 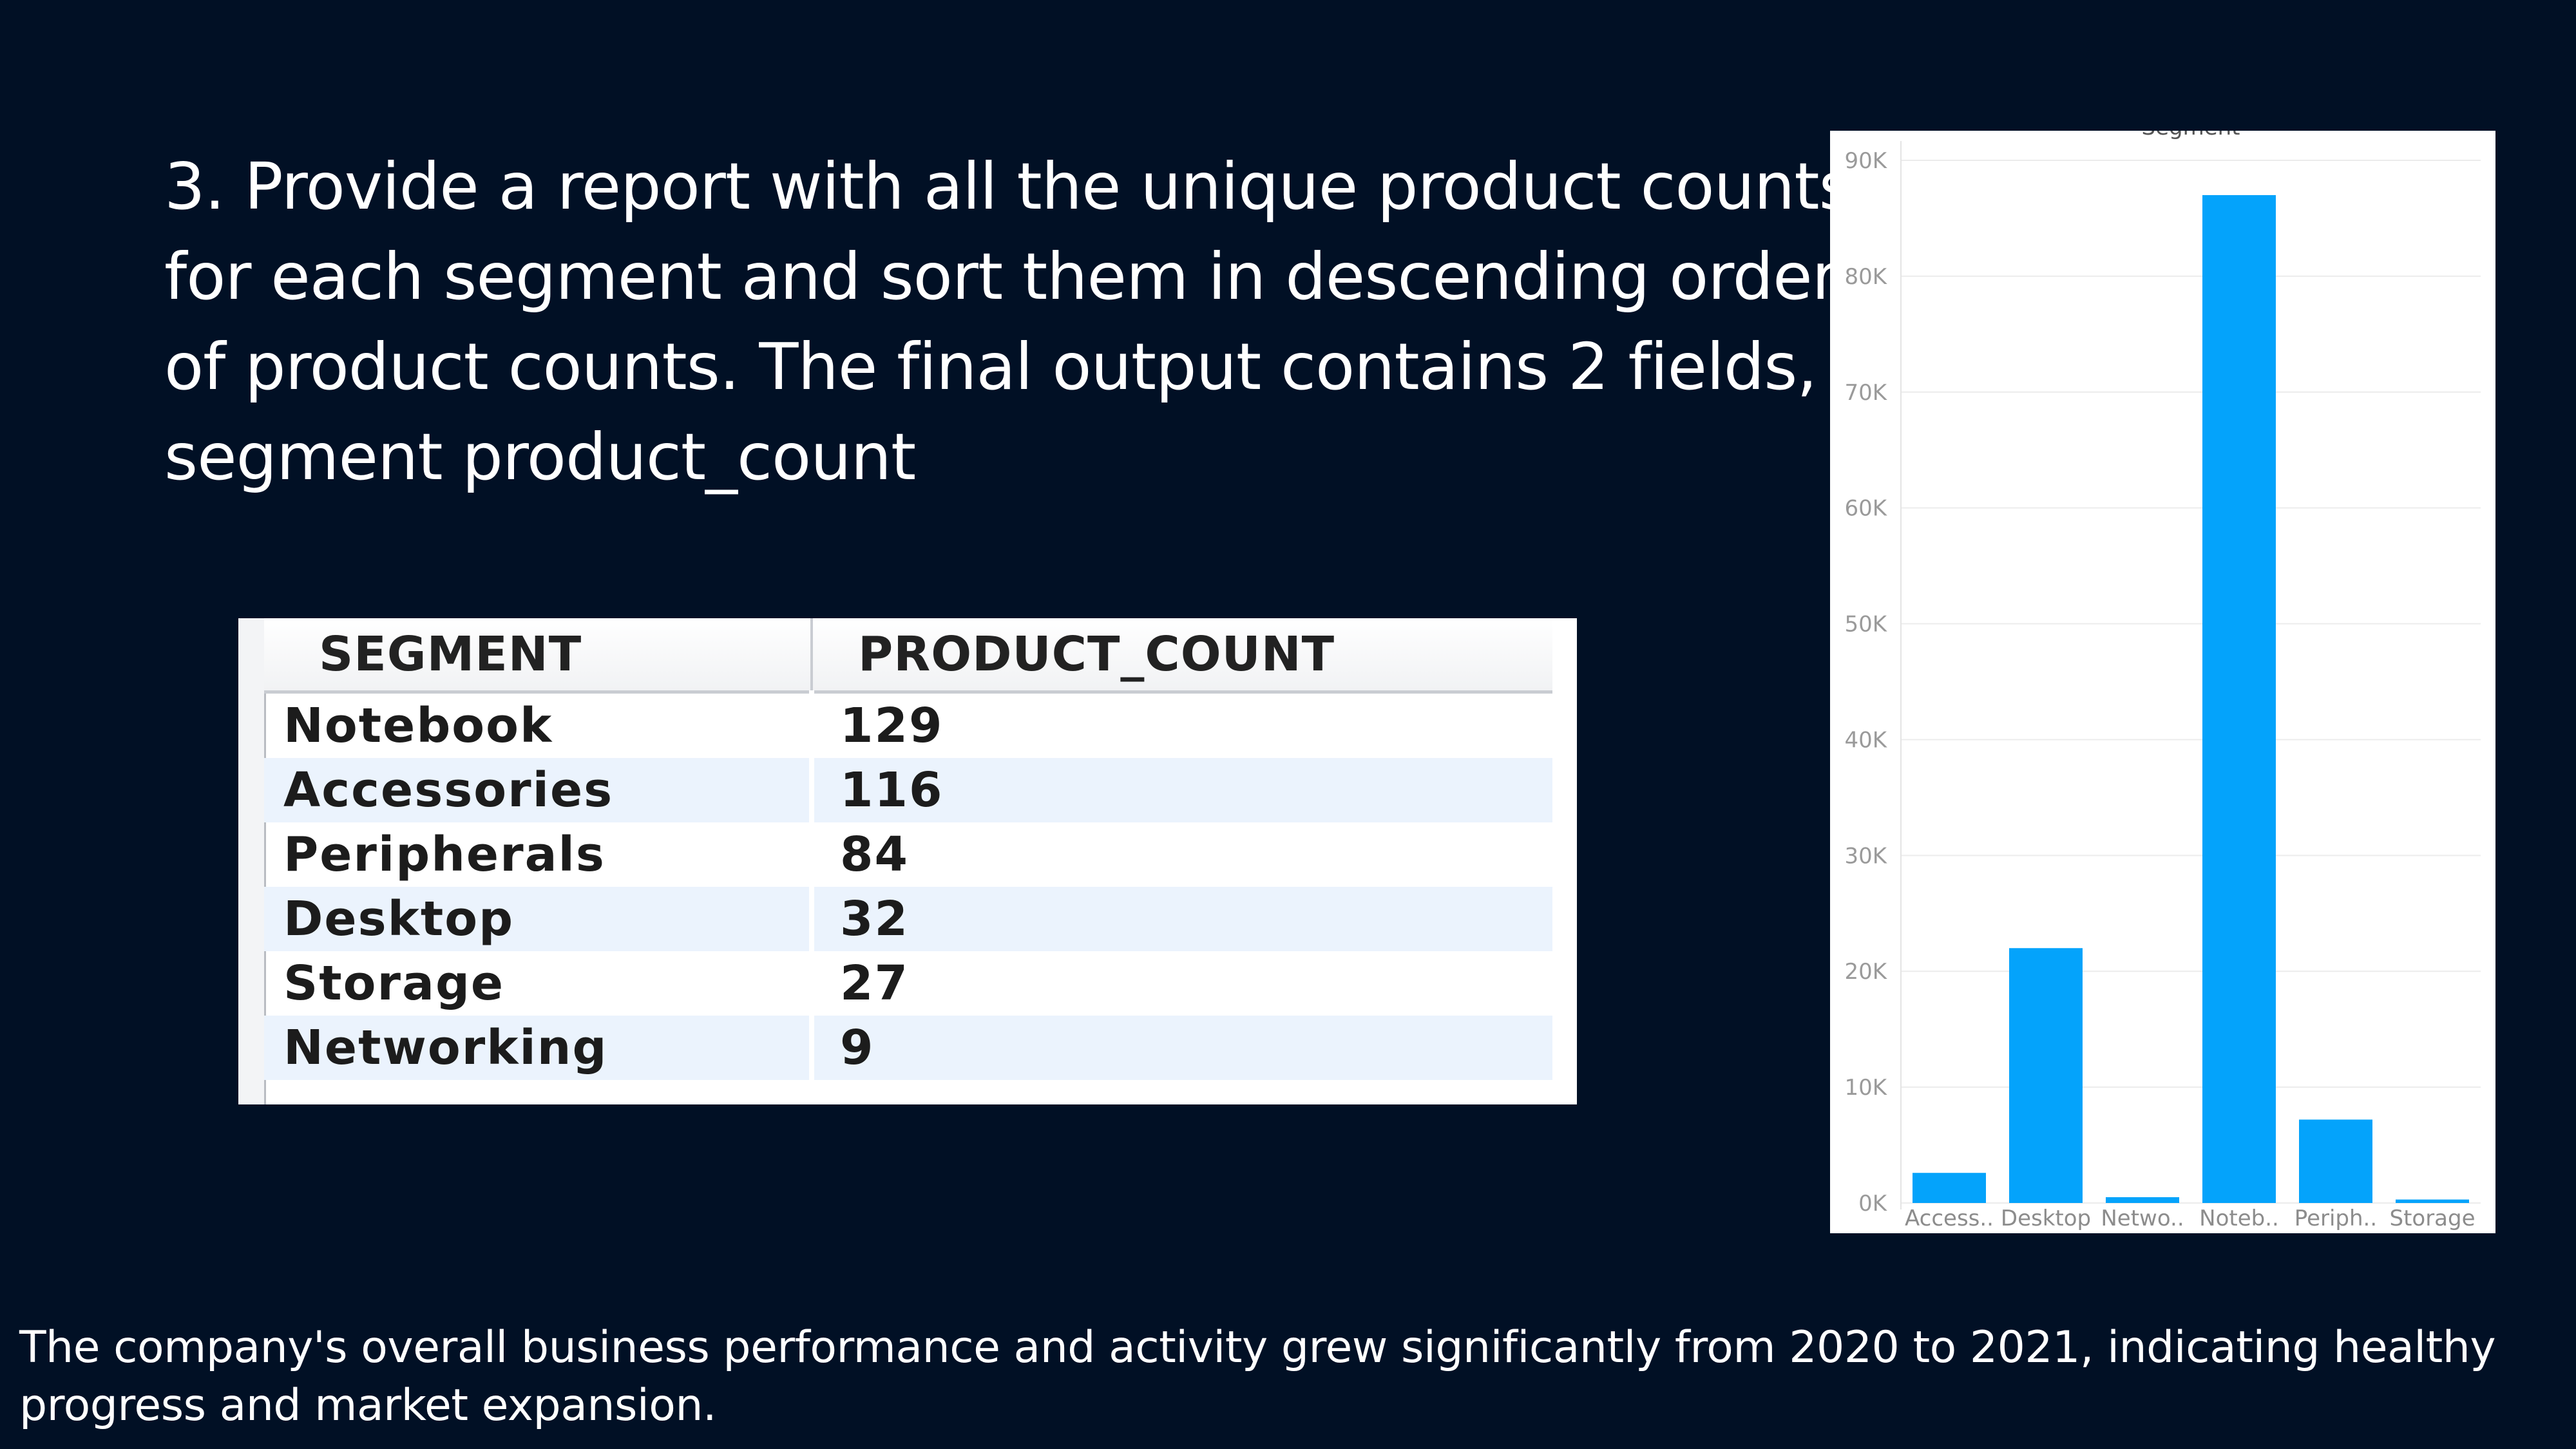 I want to click on table-row: Storage 27, so click(x=908, y=983).